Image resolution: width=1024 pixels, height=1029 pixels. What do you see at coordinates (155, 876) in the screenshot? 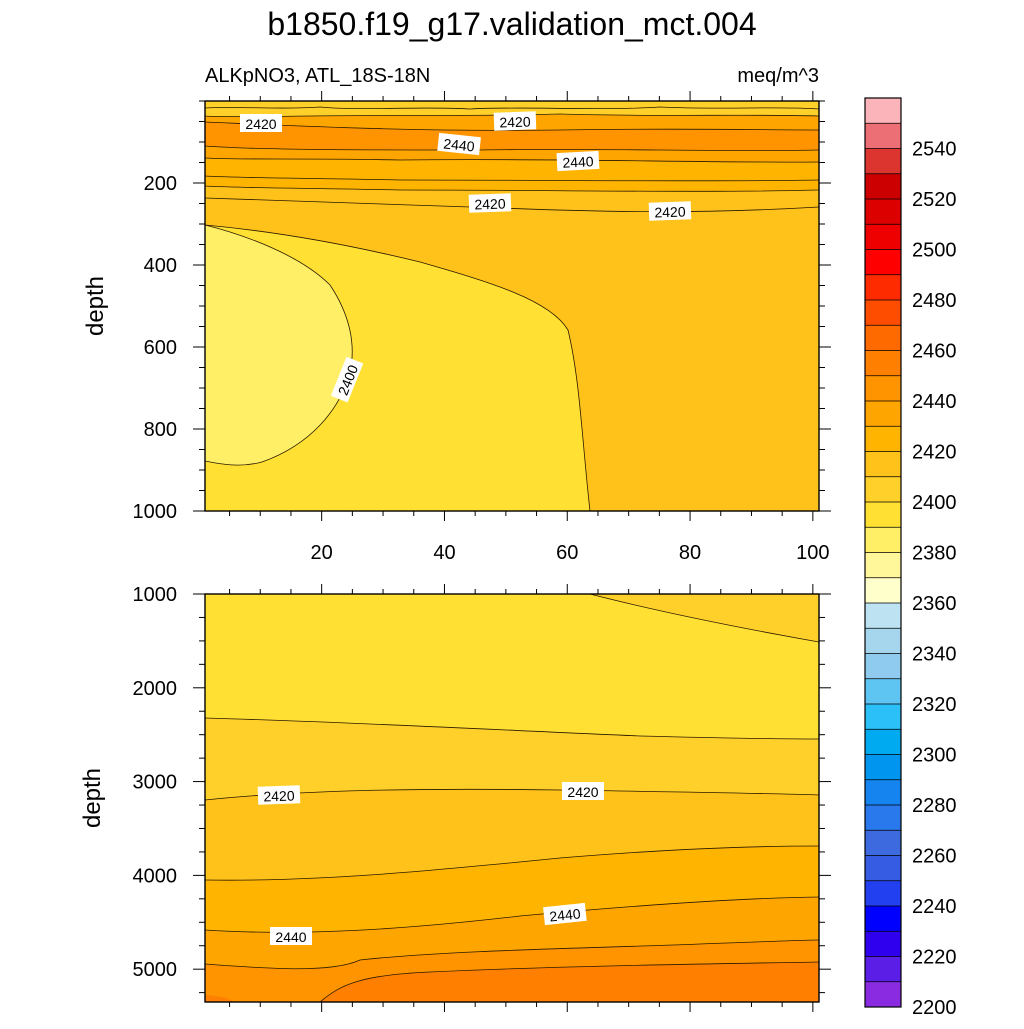
I see `y-tick-label: 4000` at bounding box center [155, 876].